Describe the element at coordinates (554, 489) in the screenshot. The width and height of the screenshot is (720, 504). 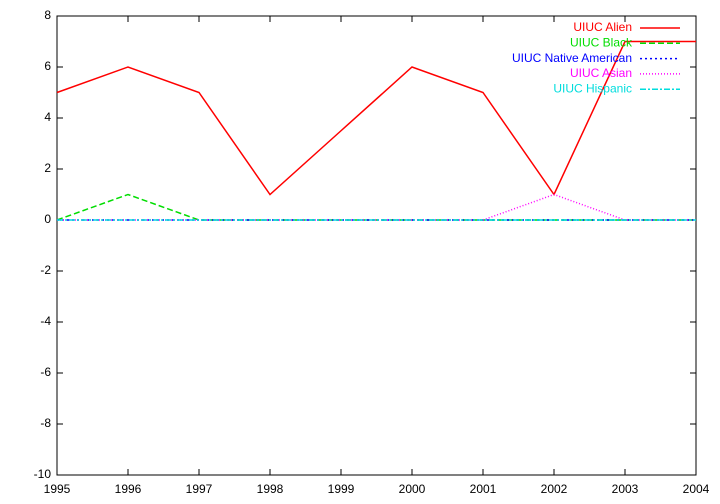
I see `x-tick-label: 2002` at that location.